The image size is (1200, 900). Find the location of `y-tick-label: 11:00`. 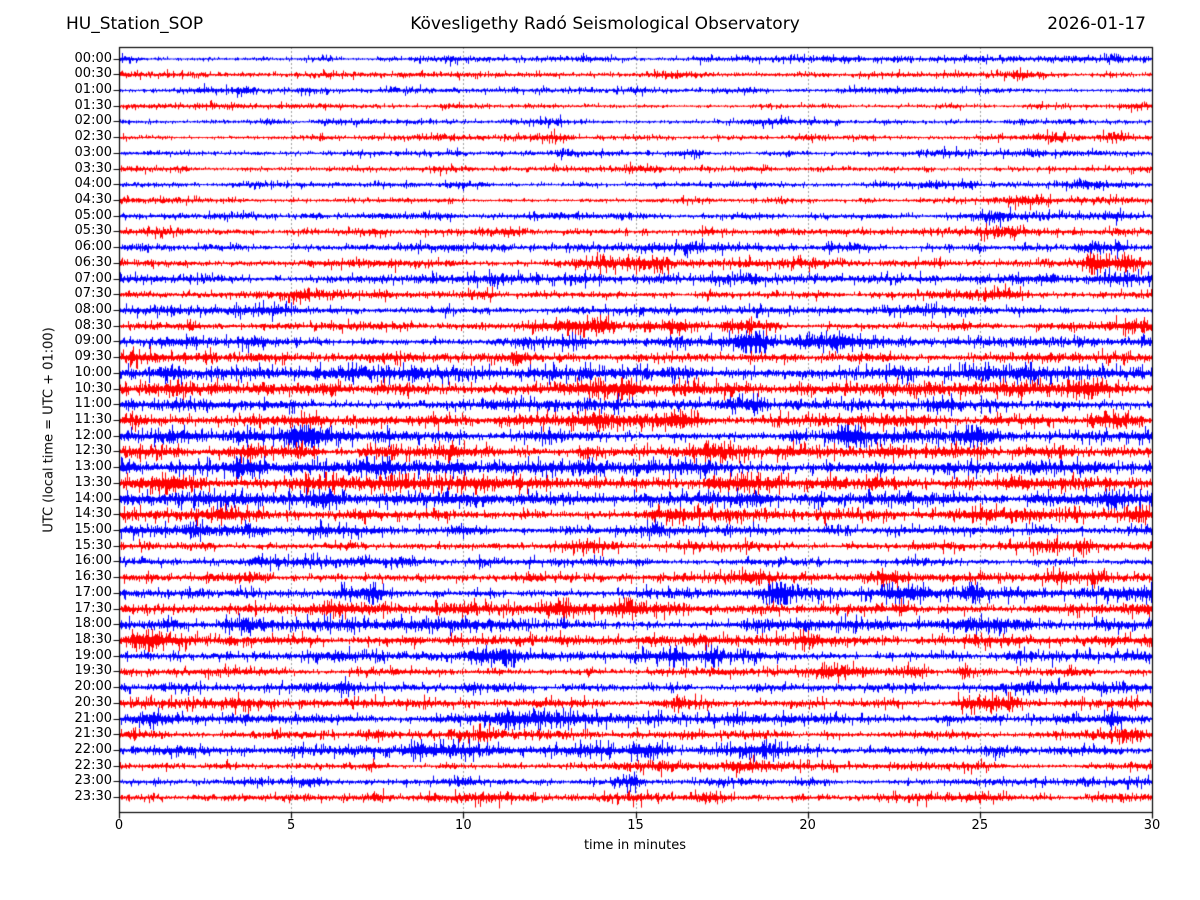

y-tick-label: 11:00 is located at coordinates (93, 404).